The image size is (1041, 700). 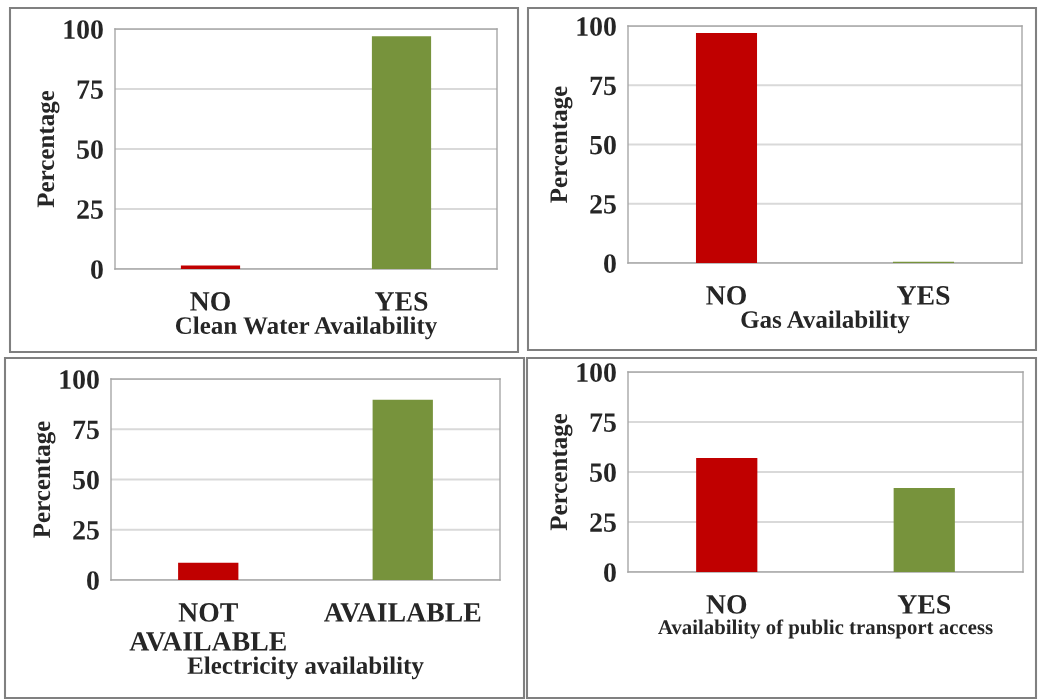 I want to click on x-axis-title: Clean Water Availability, so click(x=306, y=328).